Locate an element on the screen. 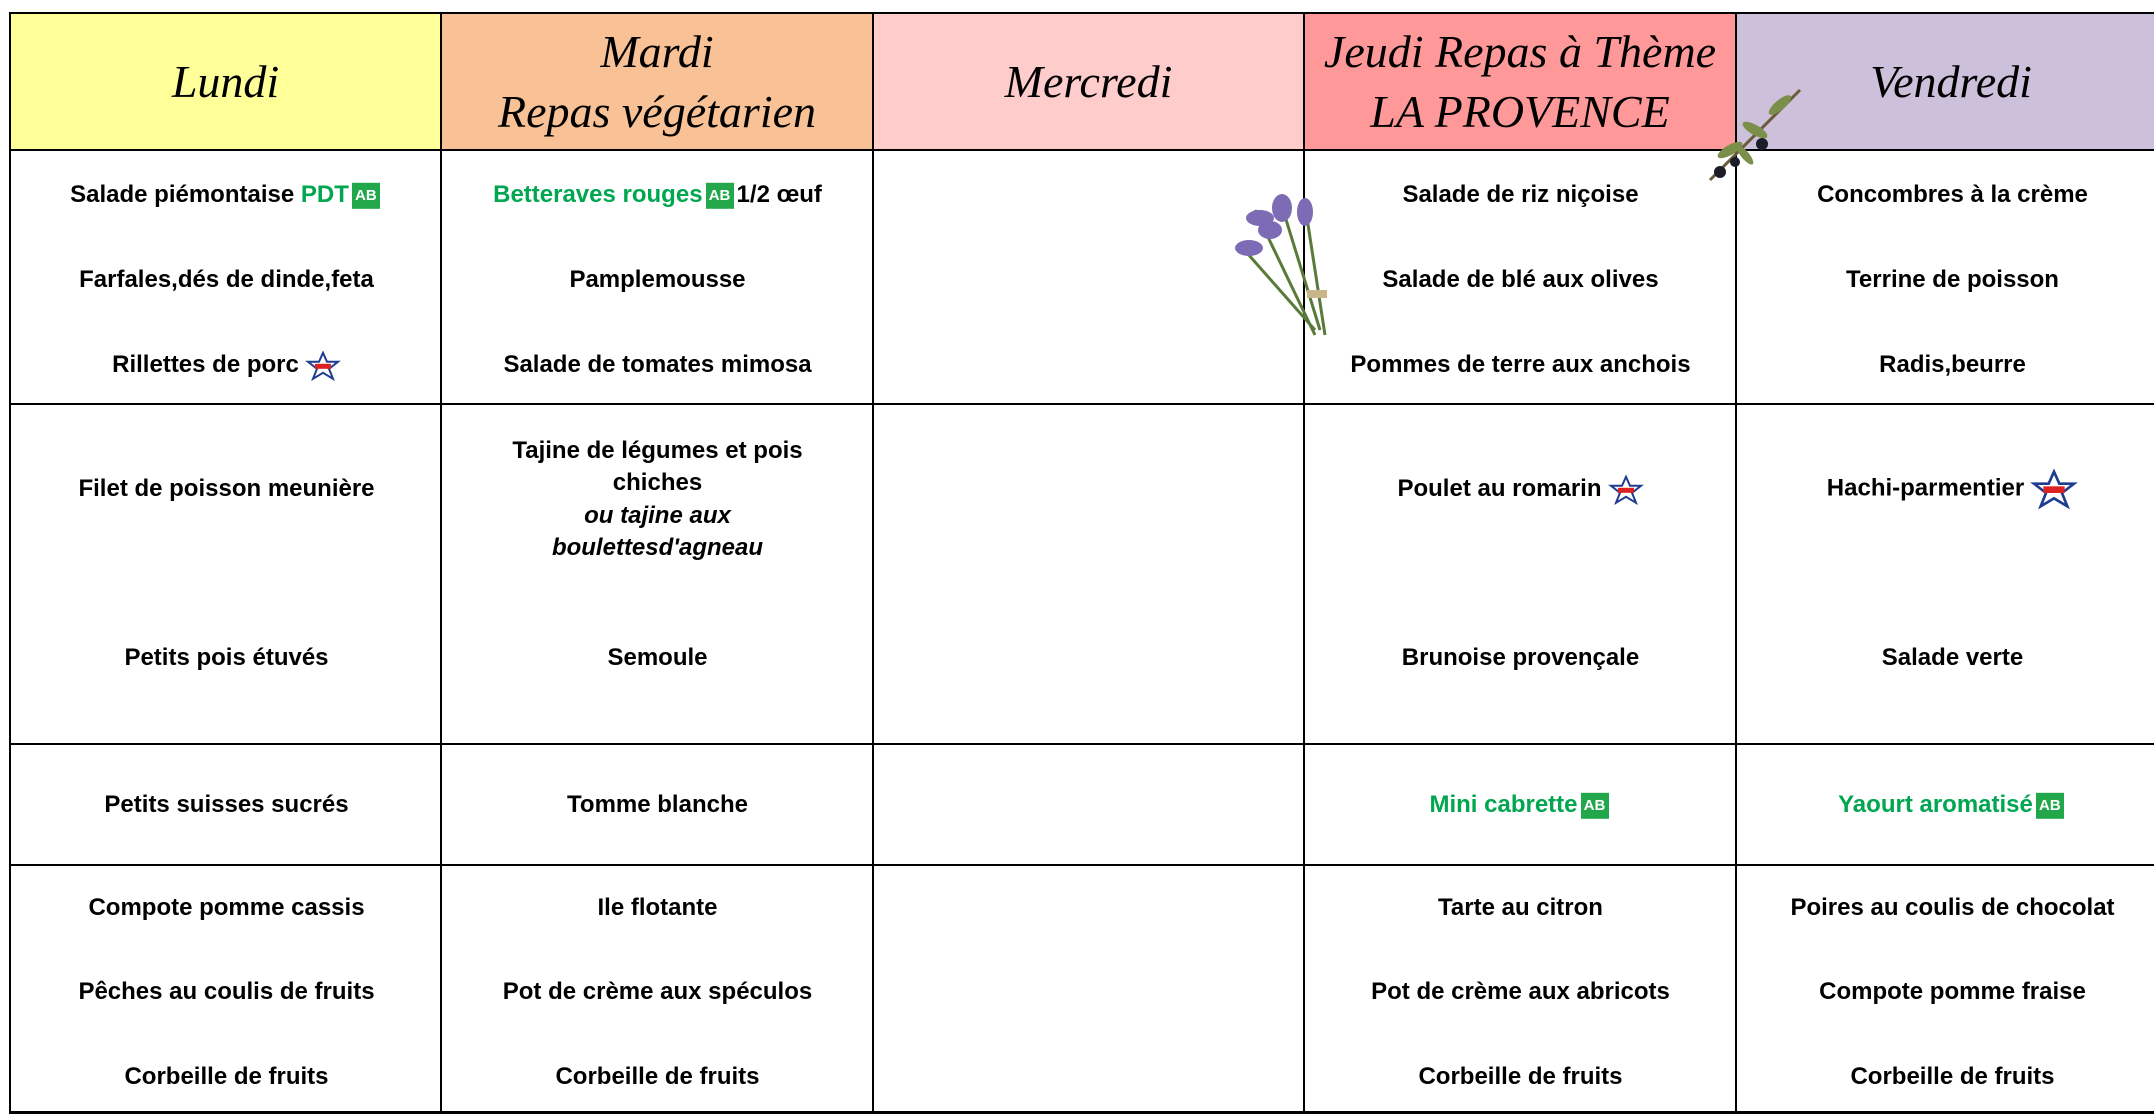 The width and height of the screenshot is (2154, 1114). item-text: Tajine de légumes et pois chiches is located at coordinates (657, 467).